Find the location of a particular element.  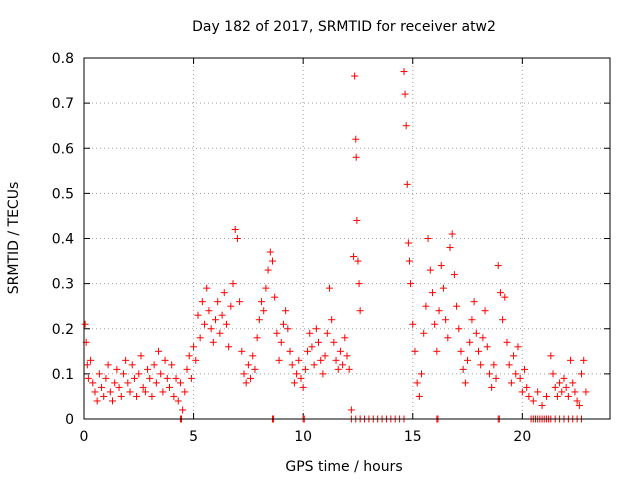

y-tick-label: 0.4 is located at coordinates (63, 240).